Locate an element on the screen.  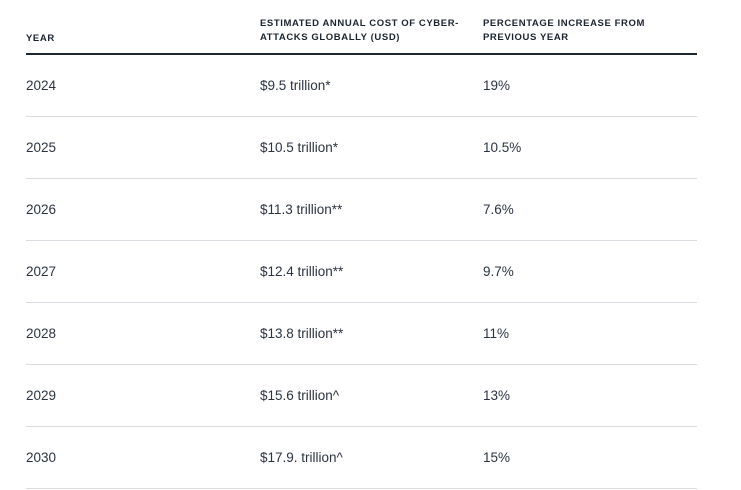
cell-cost: $11.3 trillion** is located at coordinates (301, 209).